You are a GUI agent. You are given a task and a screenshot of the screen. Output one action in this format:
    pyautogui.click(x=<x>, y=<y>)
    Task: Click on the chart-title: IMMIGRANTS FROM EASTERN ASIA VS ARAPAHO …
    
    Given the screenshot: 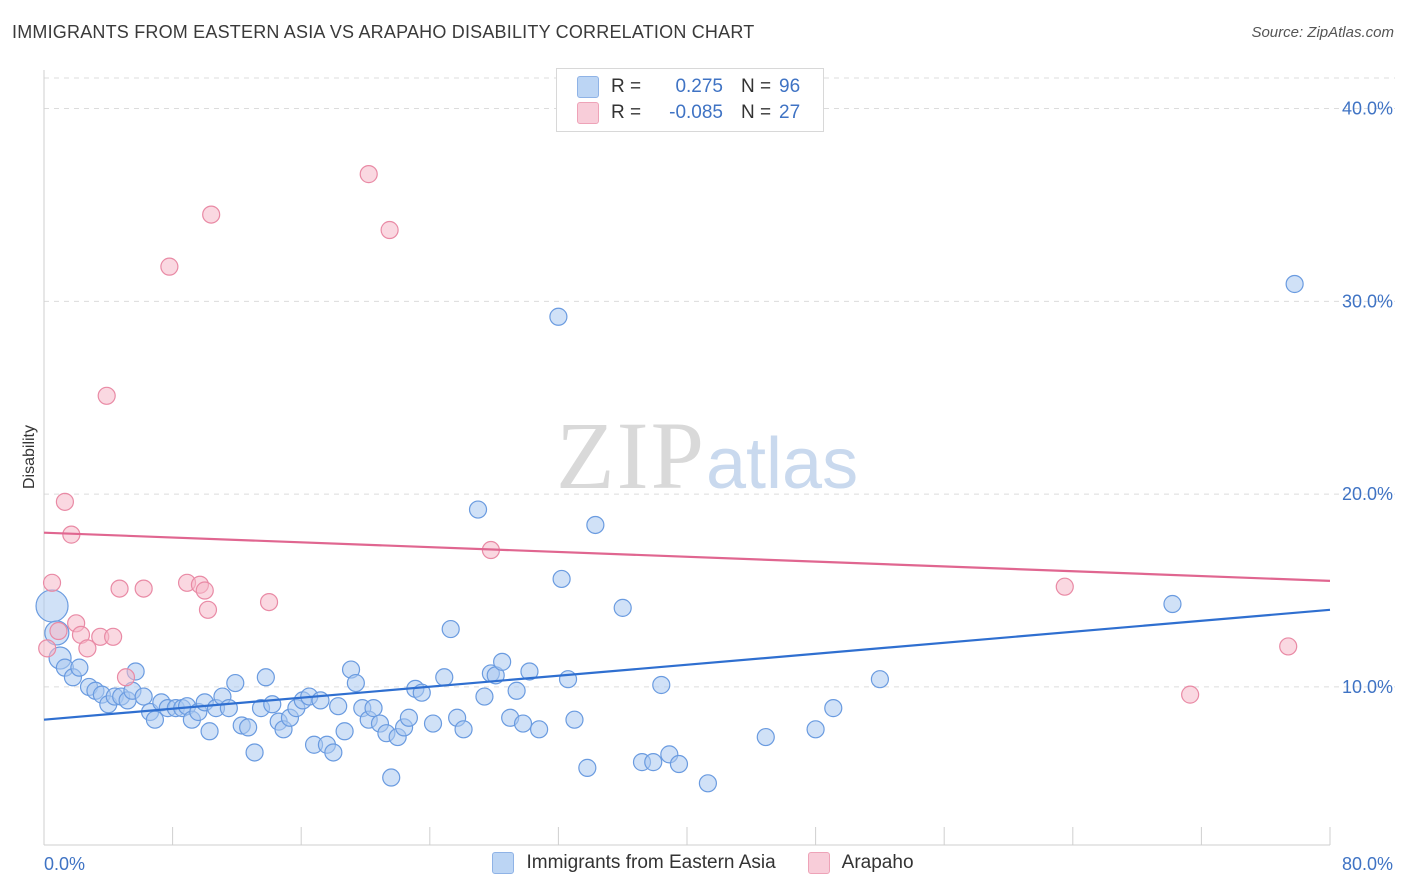 What is the action you would take?
    pyautogui.click(x=383, y=32)
    